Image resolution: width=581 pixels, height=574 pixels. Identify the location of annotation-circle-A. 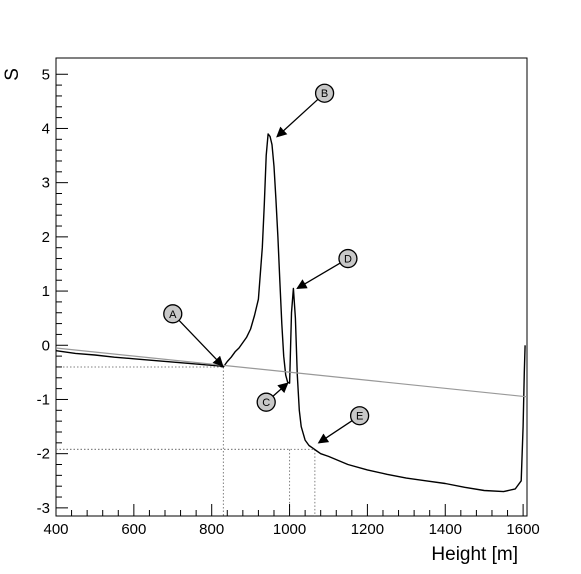
(173, 314).